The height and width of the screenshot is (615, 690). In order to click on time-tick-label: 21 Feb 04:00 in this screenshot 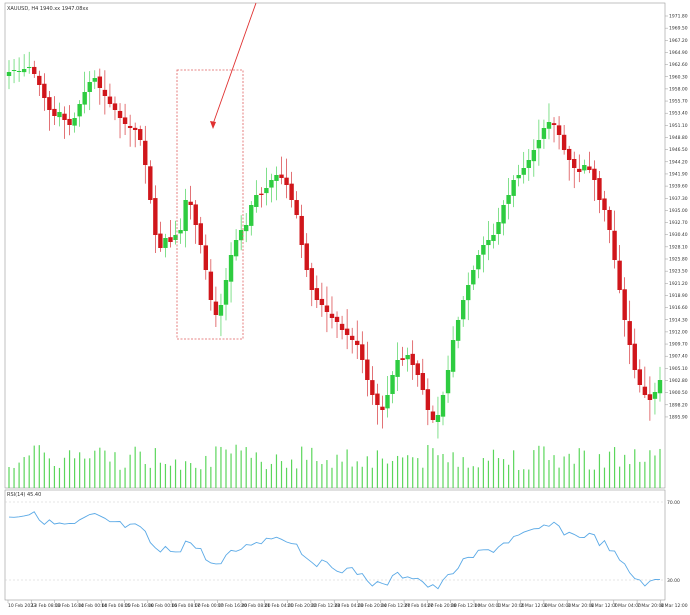, I will do `click(279, 606)`.